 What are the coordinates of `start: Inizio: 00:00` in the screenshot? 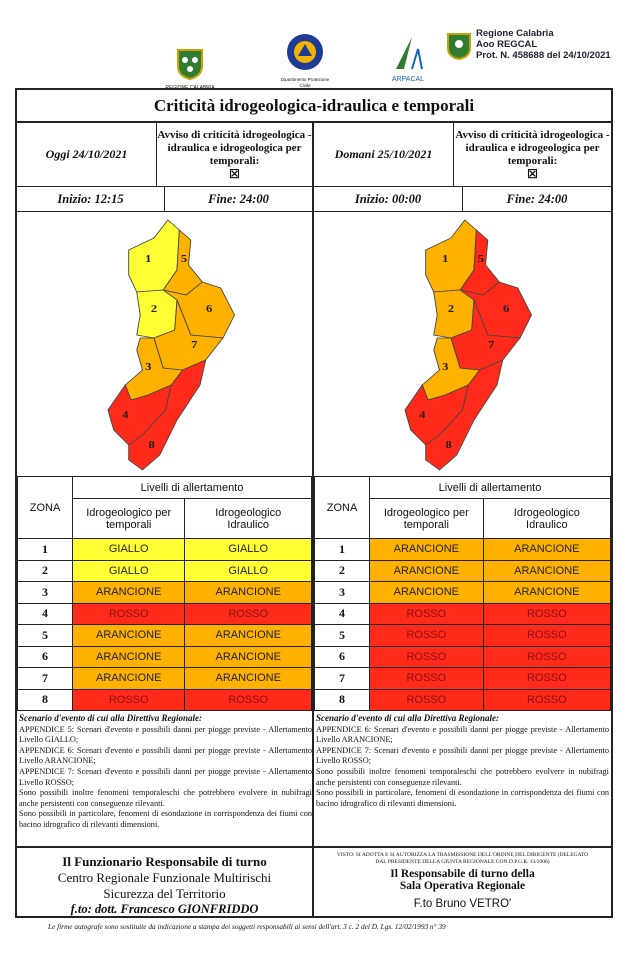 It's located at (388, 199).